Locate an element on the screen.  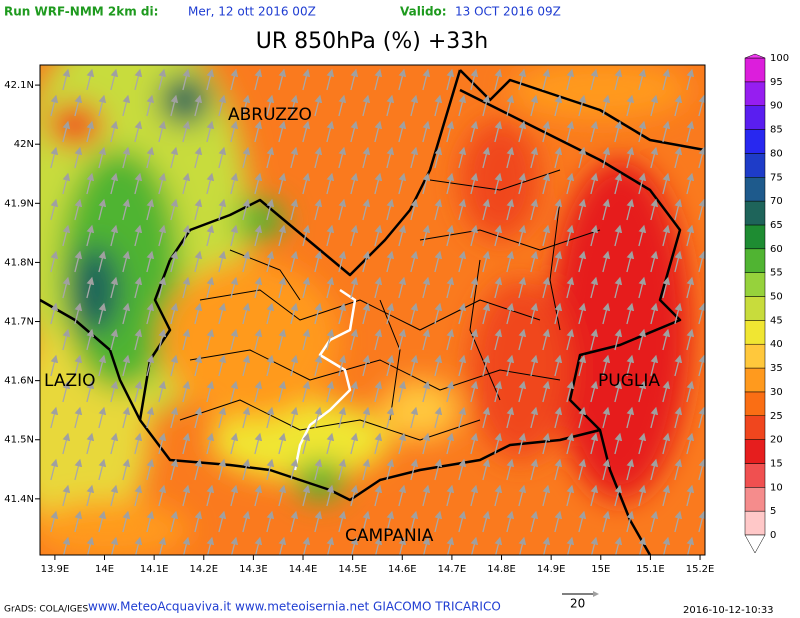
colorbar-label: 0 is located at coordinates (773, 535).